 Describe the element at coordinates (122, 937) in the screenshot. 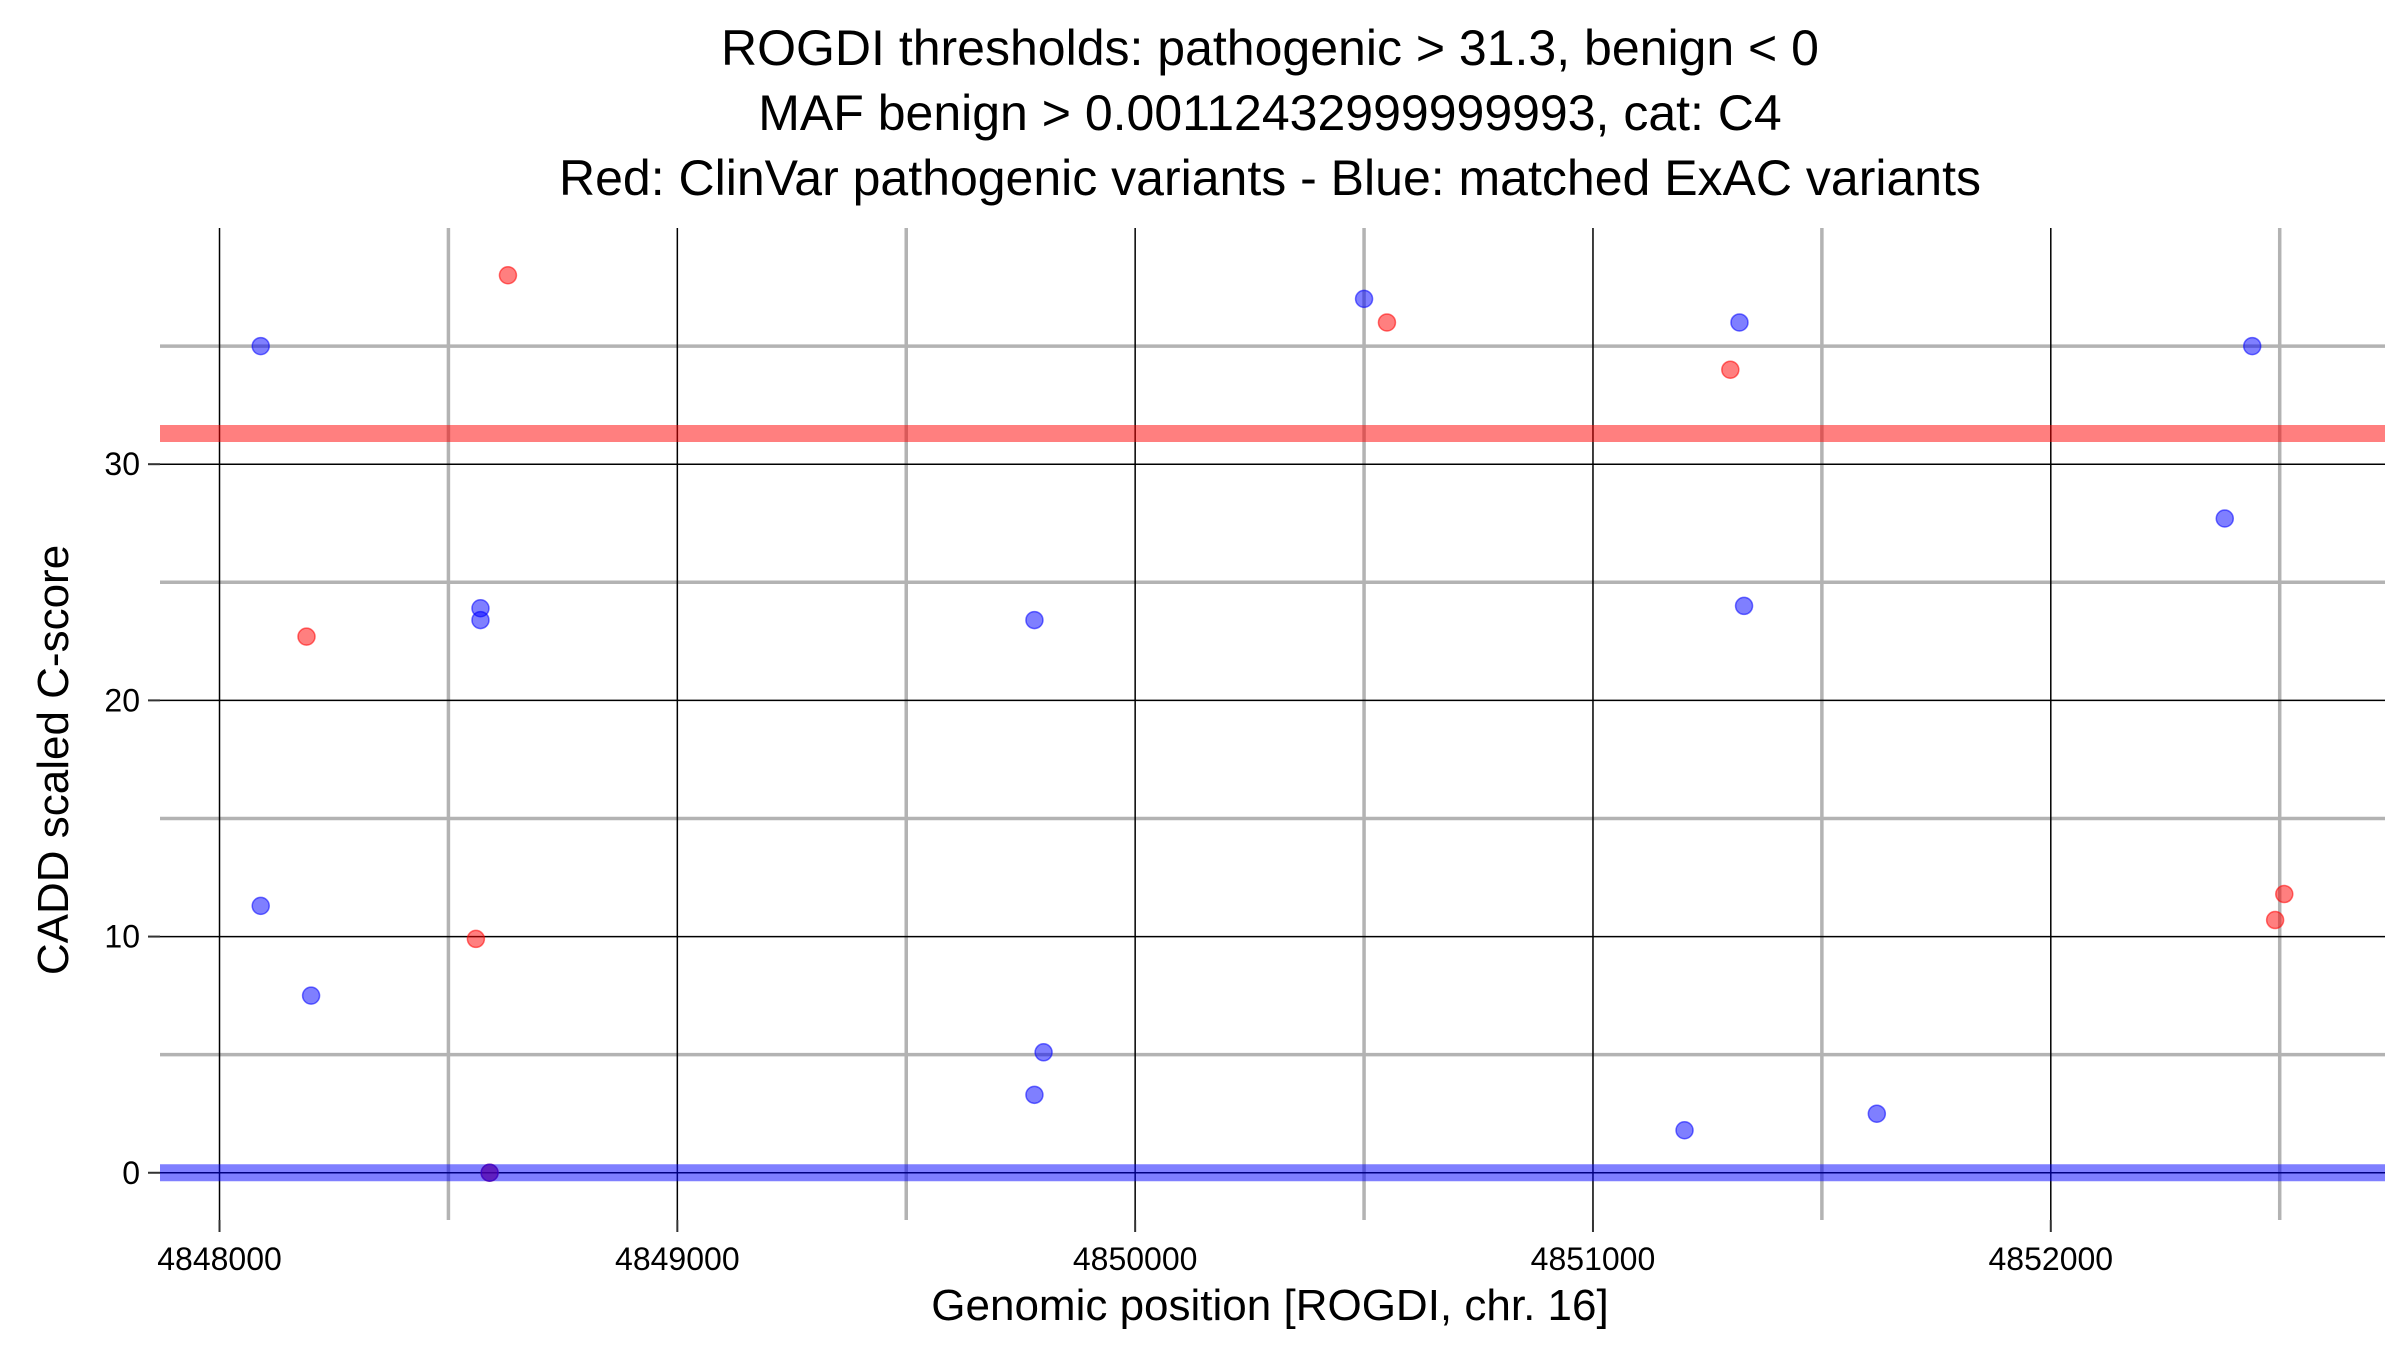

I see `y-tick-label: 10` at that location.